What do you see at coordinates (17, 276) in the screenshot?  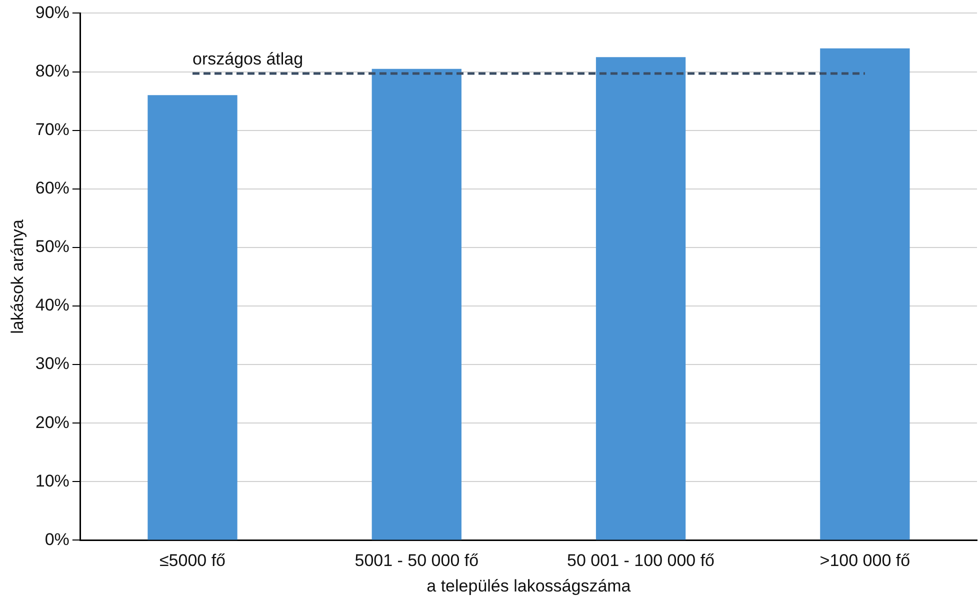 I see `y-axis-title: lakások aránya` at bounding box center [17, 276].